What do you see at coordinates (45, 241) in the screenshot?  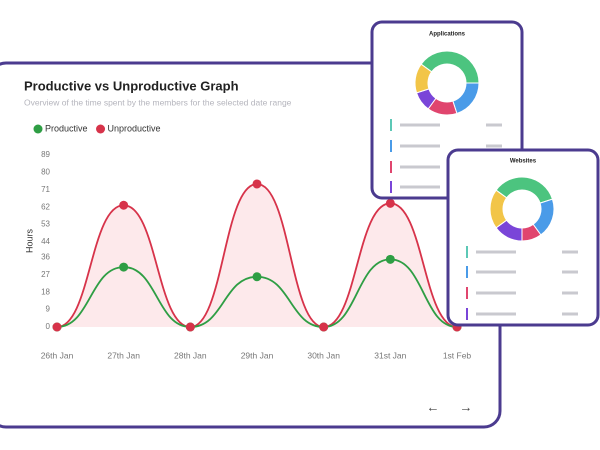 I see `y-tick-label: 44` at bounding box center [45, 241].